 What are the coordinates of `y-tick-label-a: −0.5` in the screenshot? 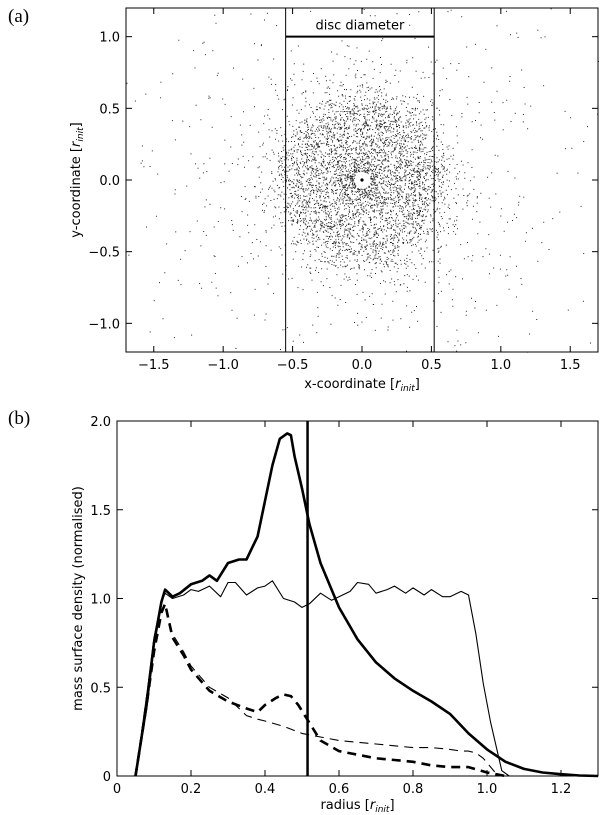 It's located at (104, 253).